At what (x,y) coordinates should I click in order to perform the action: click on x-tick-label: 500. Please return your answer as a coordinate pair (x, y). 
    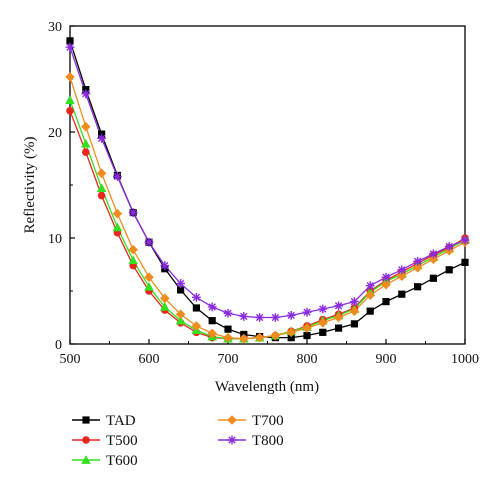
    Looking at the image, I should click on (70, 359).